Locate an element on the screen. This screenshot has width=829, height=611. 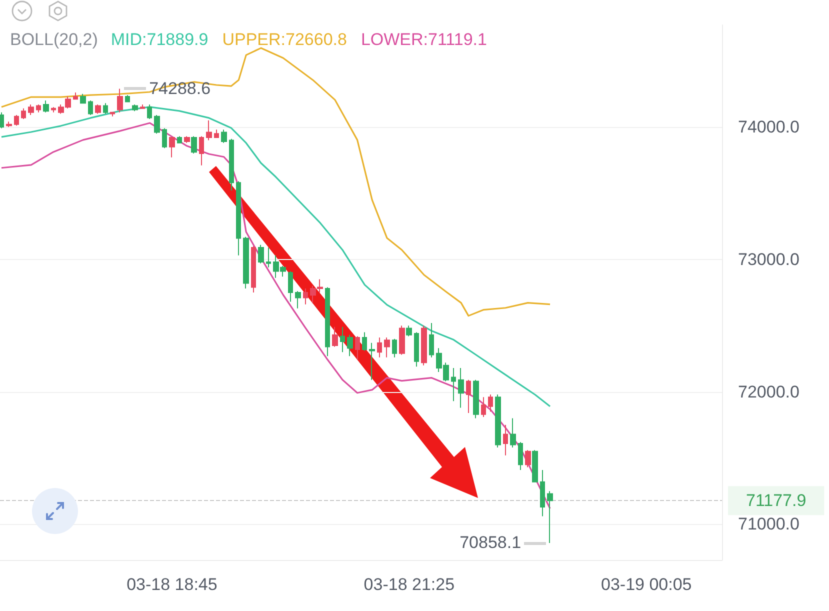
legend-title: BOLL(20,2) is located at coordinates (54, 39).